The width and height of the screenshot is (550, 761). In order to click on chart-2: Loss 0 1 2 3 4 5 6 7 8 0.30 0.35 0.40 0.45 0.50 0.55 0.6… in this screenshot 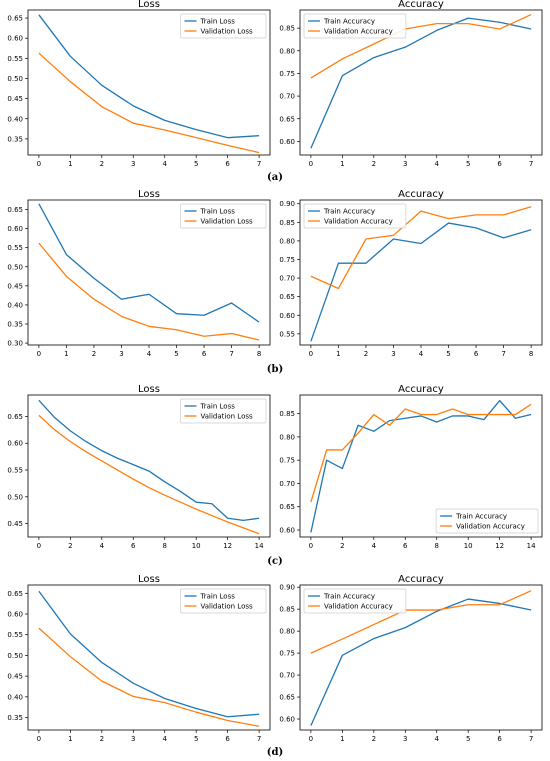, I will do `click(139, 273)`.